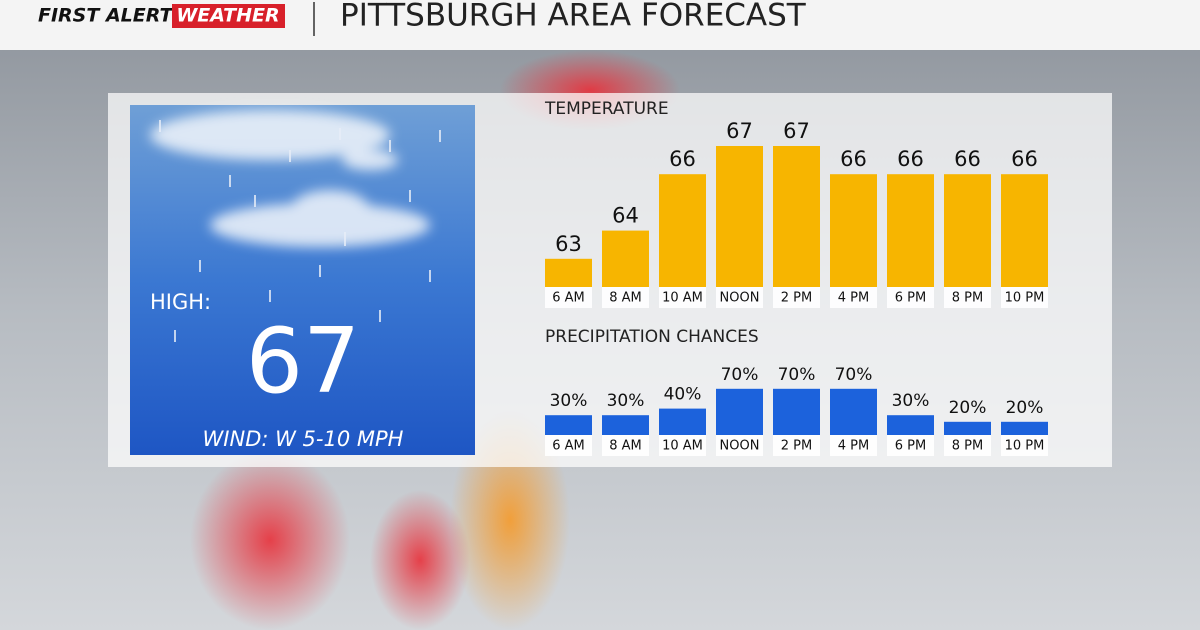 This screenshot has height=630, width=1200. What do you see at coordinates (106, 16) in the screenshot?
I see `logo-first: FIRST ALERT` at bounding box center [106, 16].